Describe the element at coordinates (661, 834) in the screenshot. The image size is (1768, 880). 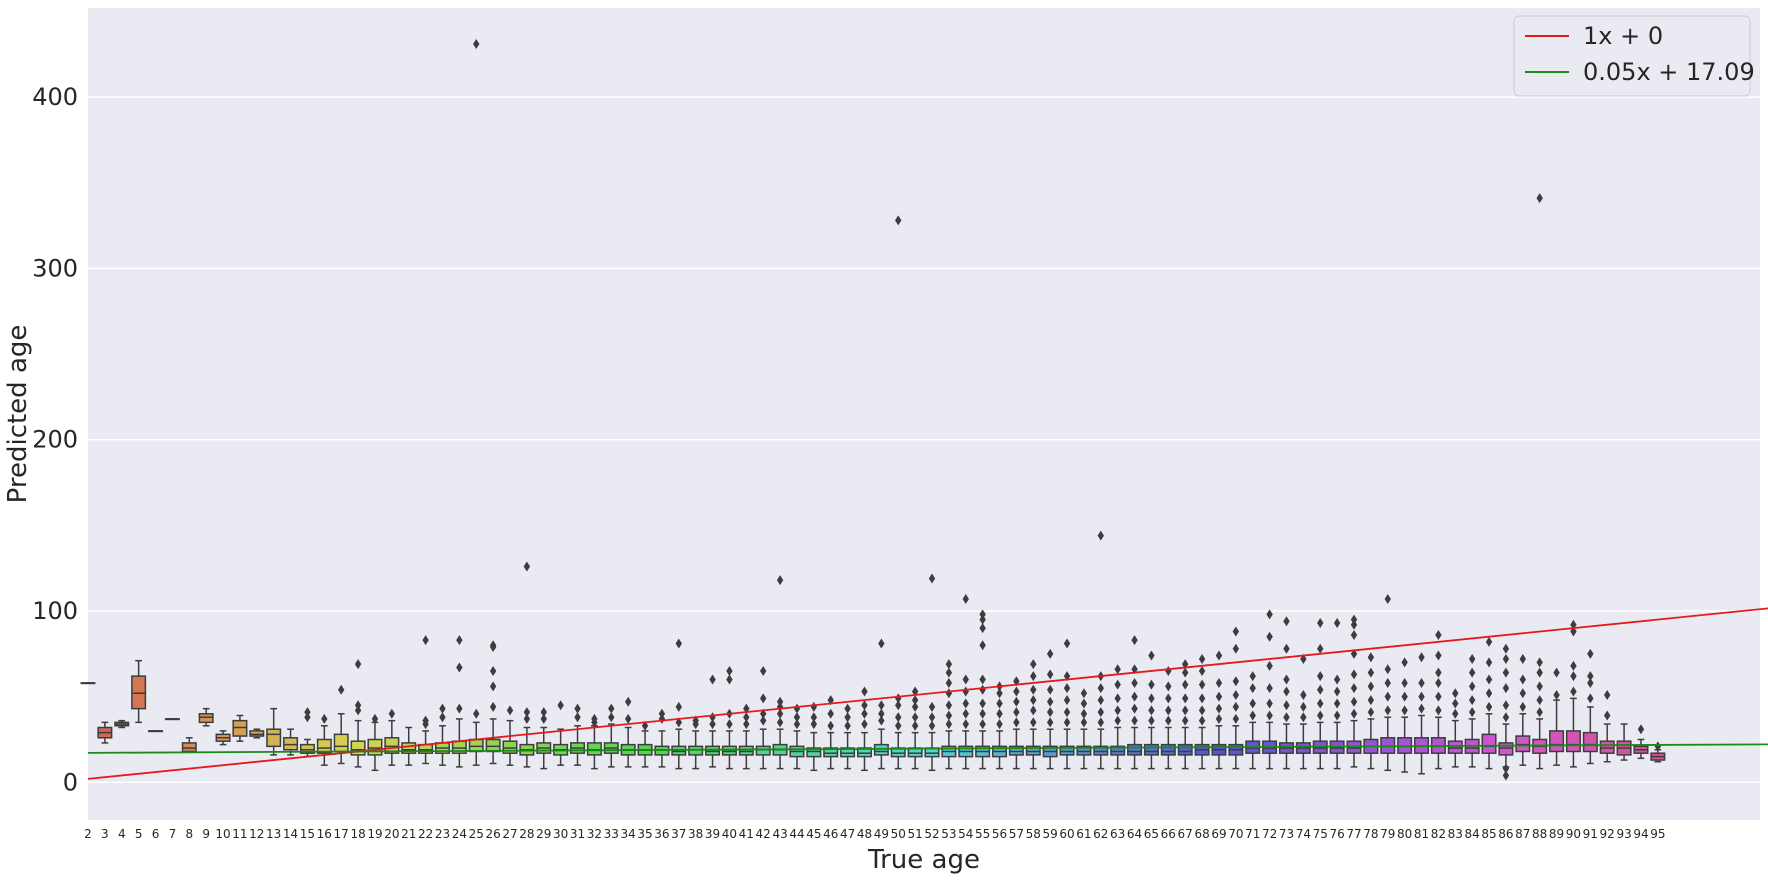
I see `x-tick-36: 36` at that location.